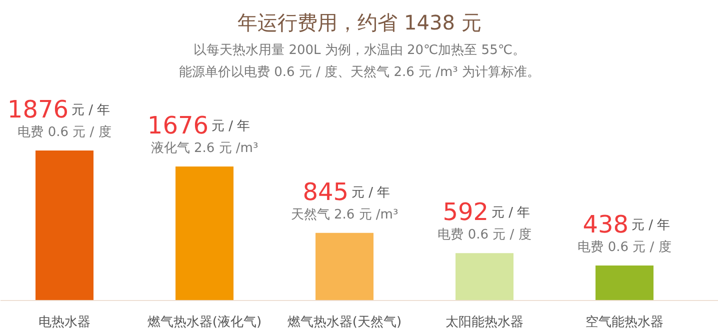 The image size is (718, 336). Describe the element at coordinates (360, 22) in the screenshot. I see `chart-title: 年运行费用，约省 1438 元` at that location.